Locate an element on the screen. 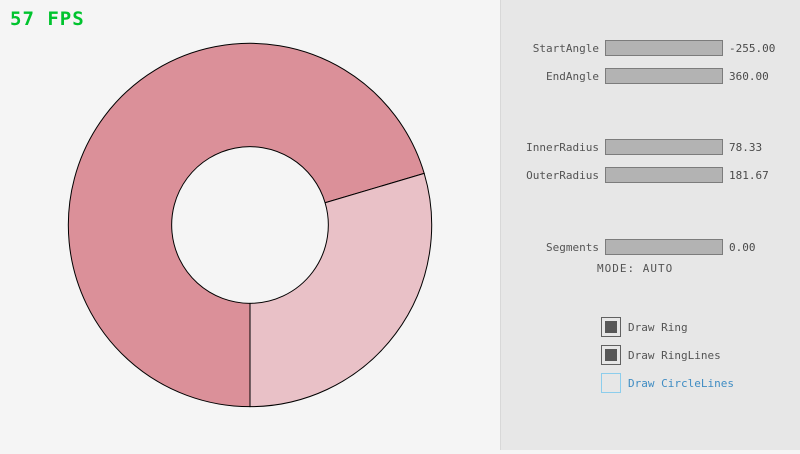 The height and width of the screenshot is (454, 800). outerradius-slider-label: OuterRadius is located at coordinates (562, 175).